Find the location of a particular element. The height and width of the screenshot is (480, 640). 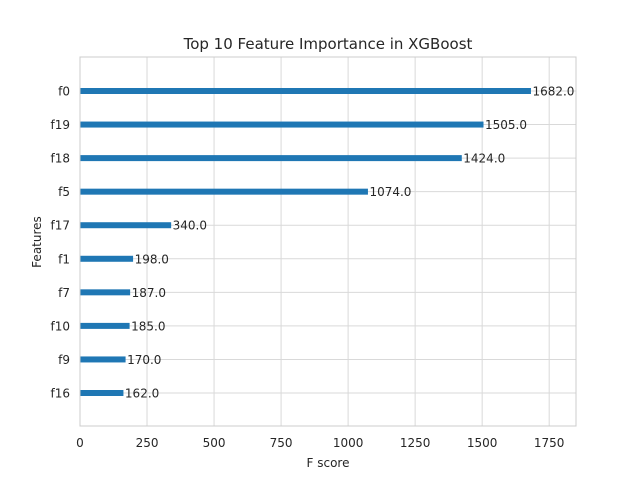

y-tick-label-f9: f9 is located at coordinates (64, 360).